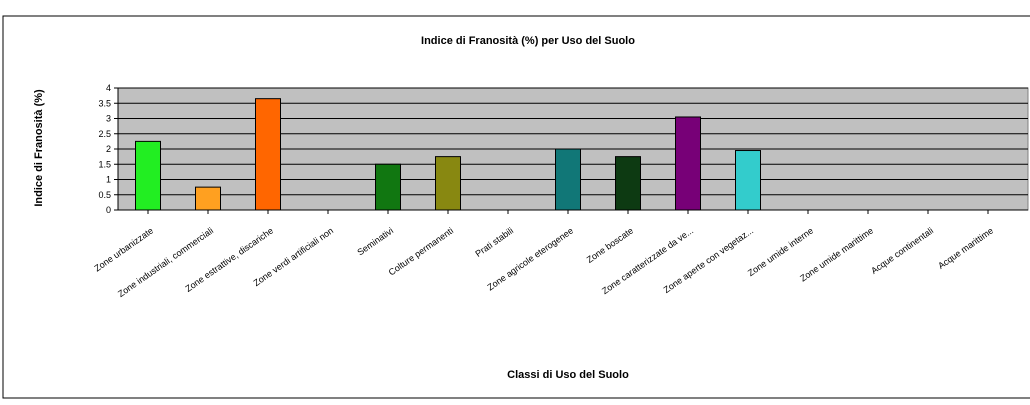 This screenshot has height=405, width=1030. What do you see at coordinates (39, 148) in the screenshot?
I see `y-axis-label: Indice di Franosità (%)` at bounding box center [39, 148].